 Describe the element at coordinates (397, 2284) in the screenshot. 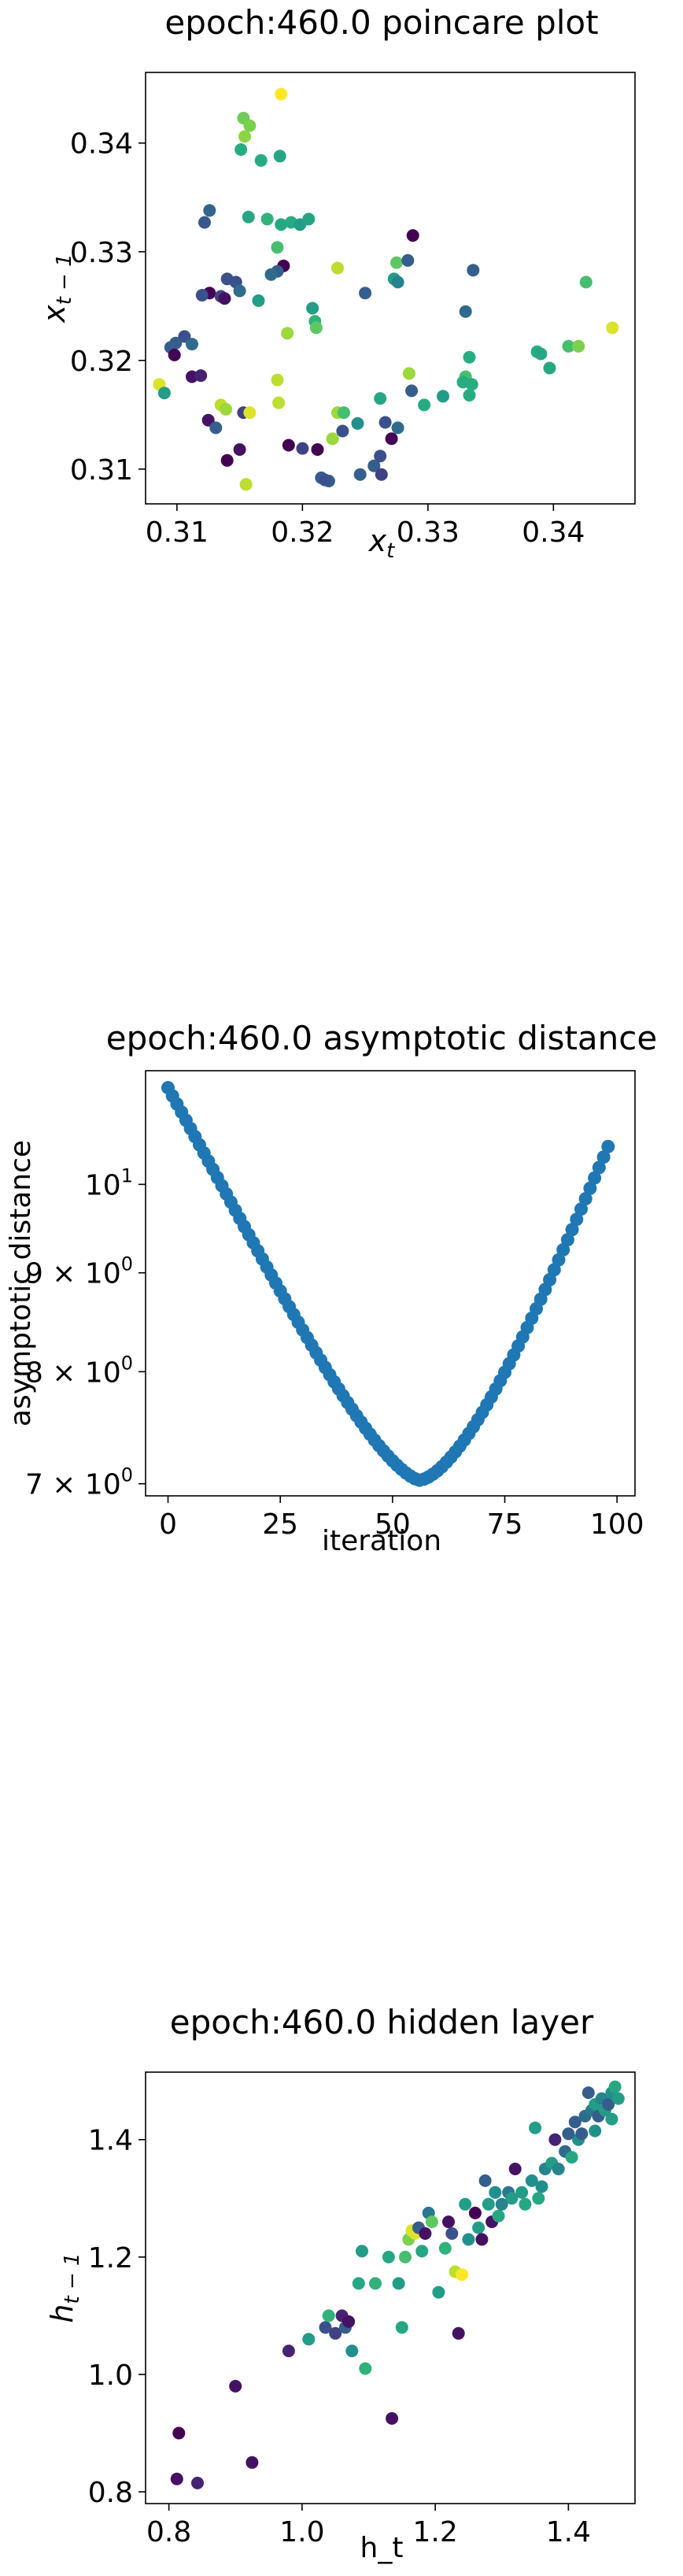

I see `points-layer` at that location.